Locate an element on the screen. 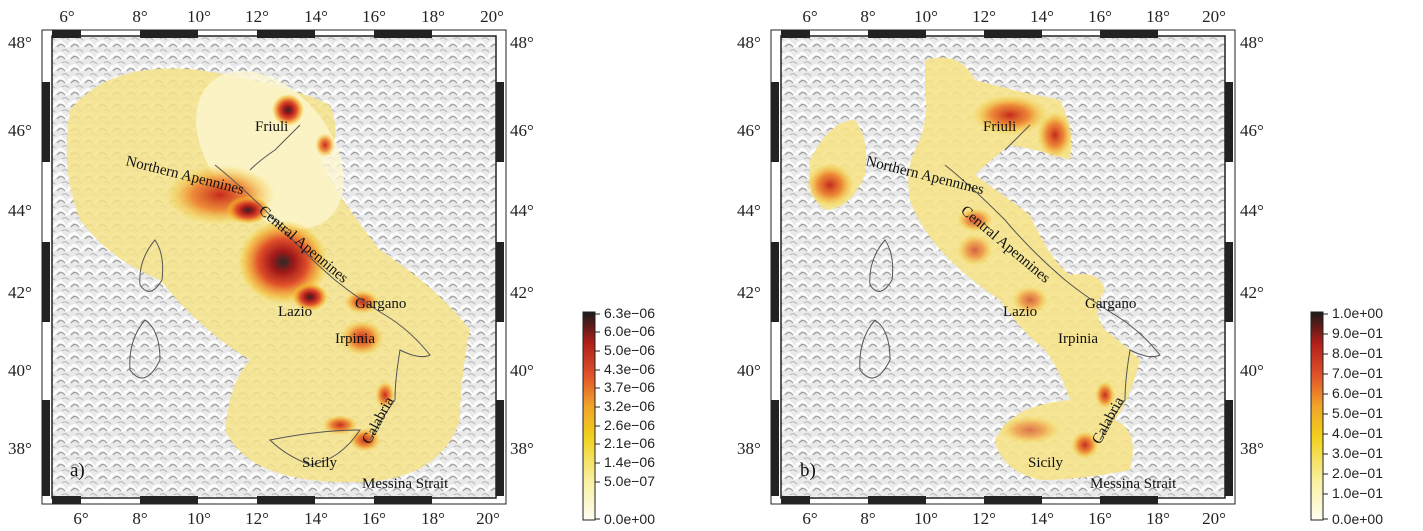 The width and height of the screenshot is (1423, 531). svg-text: 2.0e−01 is located at coordinates (1357, 473).